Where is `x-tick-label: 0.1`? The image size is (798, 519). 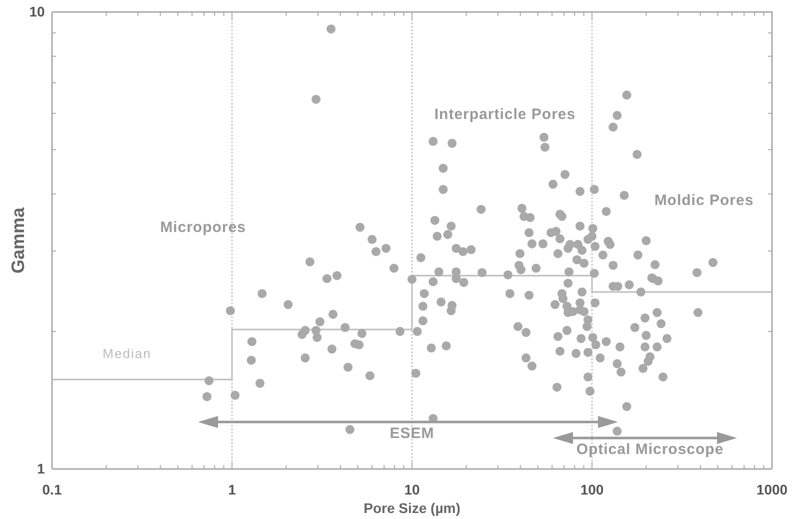
x-tick-label: 0.1 is located at coordinates (52, 489).